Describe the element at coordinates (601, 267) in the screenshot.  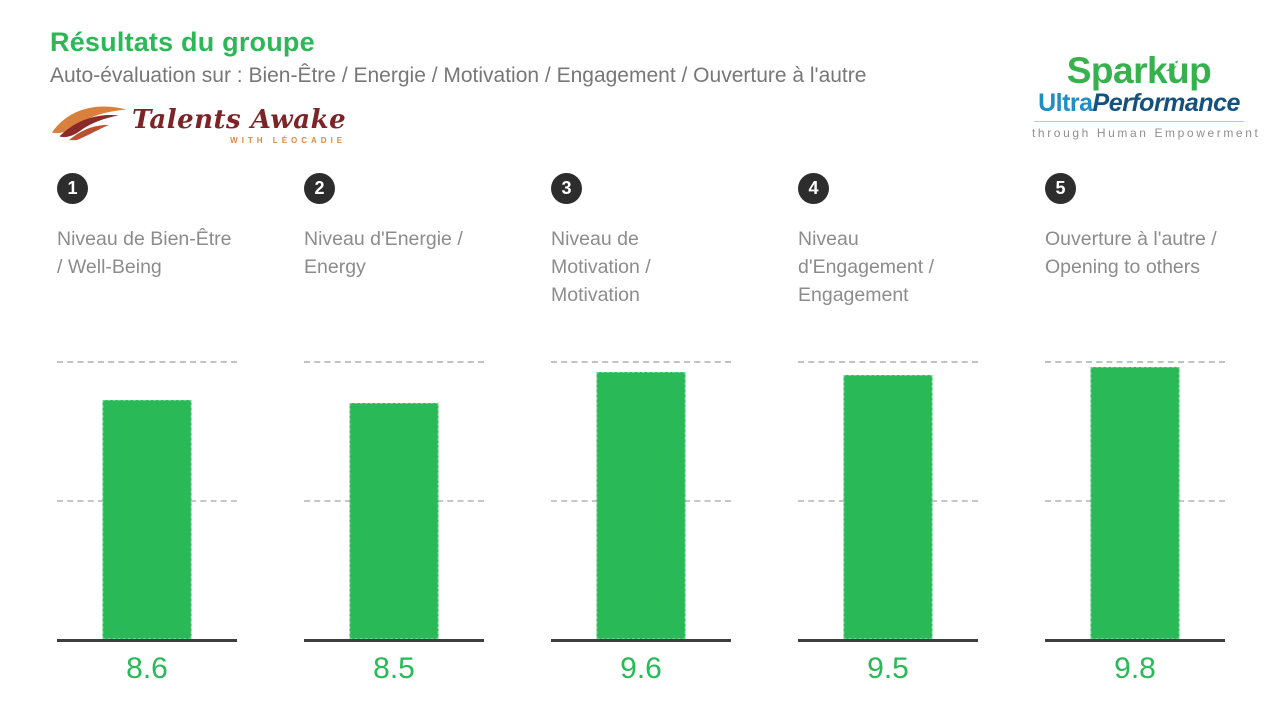
I see `column-label: Niveau de Motivation / Motivation` at that location.